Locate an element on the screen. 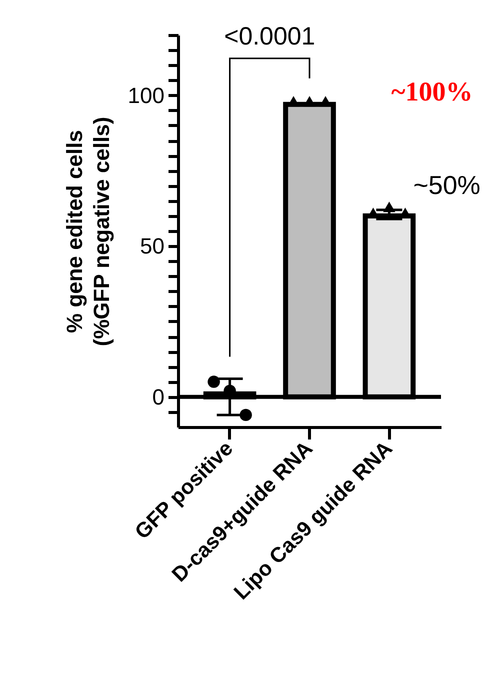  annotation: <0.0001 is located at coordinates (270, 36).